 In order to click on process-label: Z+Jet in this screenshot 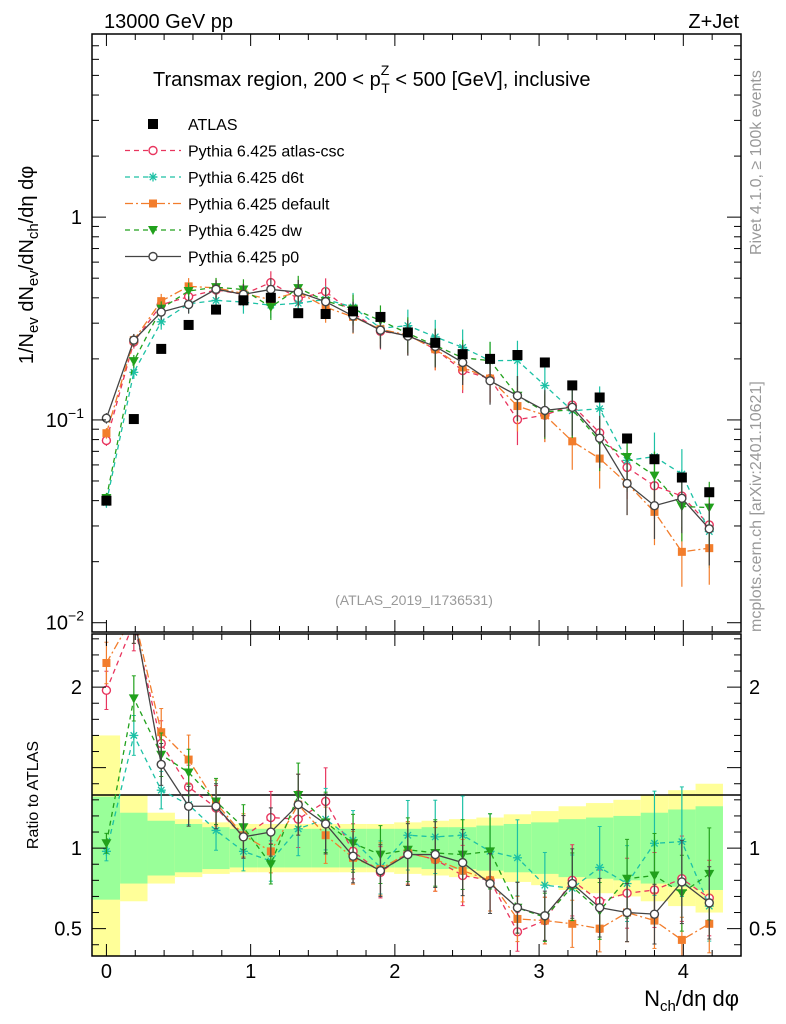, I will do `click(713, 22)`.